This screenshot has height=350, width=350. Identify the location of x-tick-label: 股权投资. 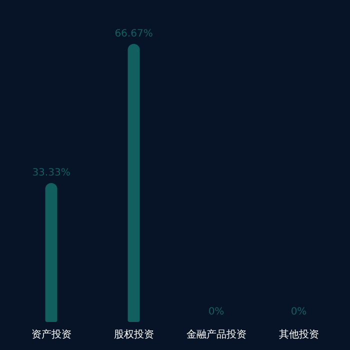
(134, 334).